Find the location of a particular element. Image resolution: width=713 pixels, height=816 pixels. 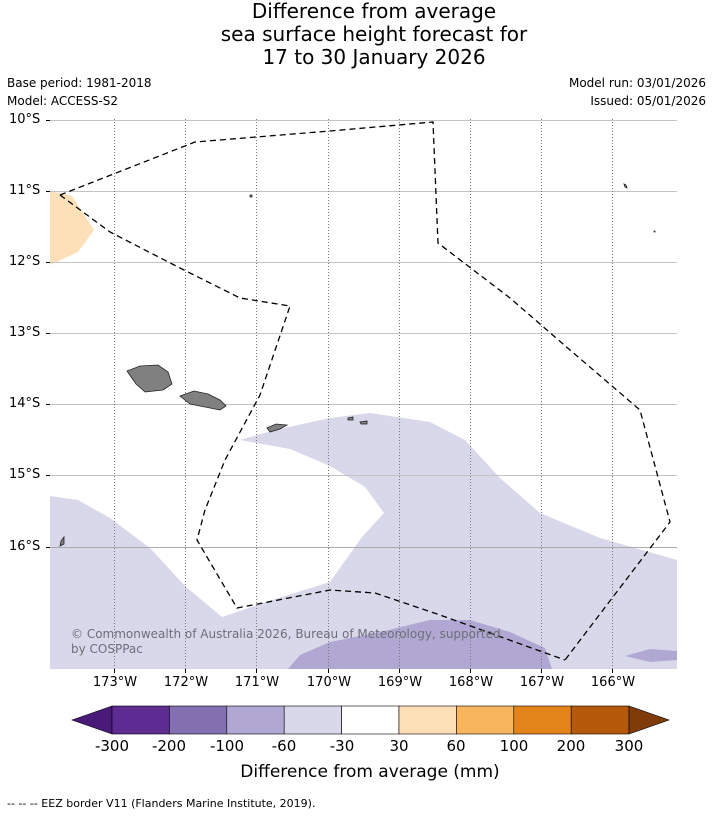

lon-label: 170°W is located at coordinates (329, 682).